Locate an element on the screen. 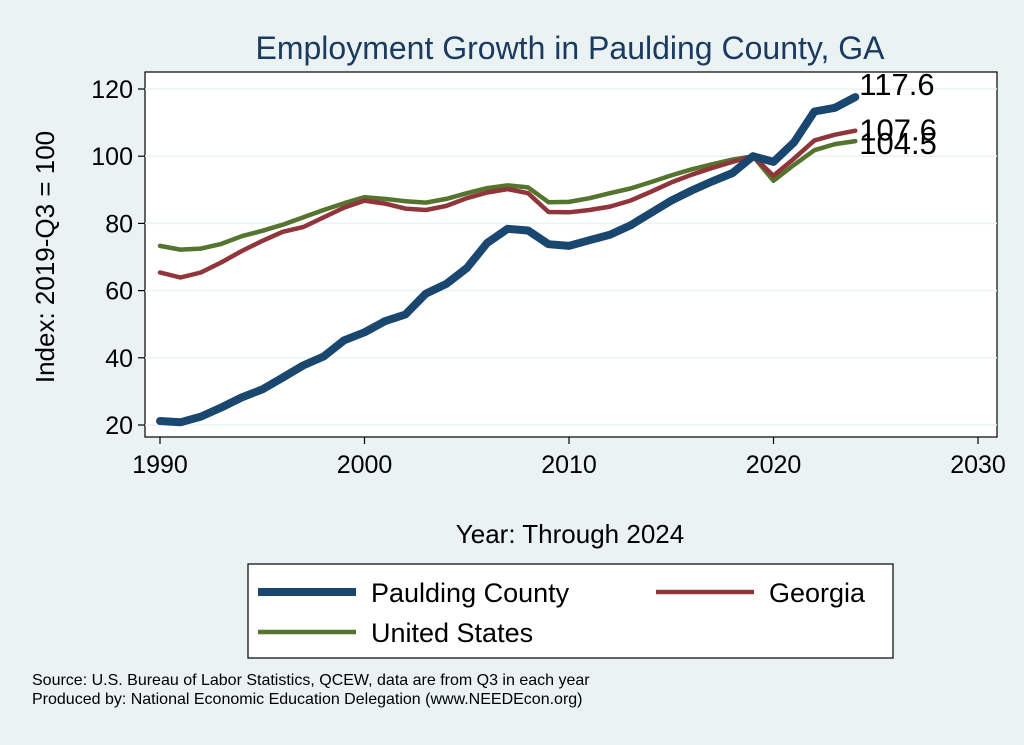 The height and width of the screenshot is (745, 1024). x-tick-label: 2000 is located at coordinates (365, 465).